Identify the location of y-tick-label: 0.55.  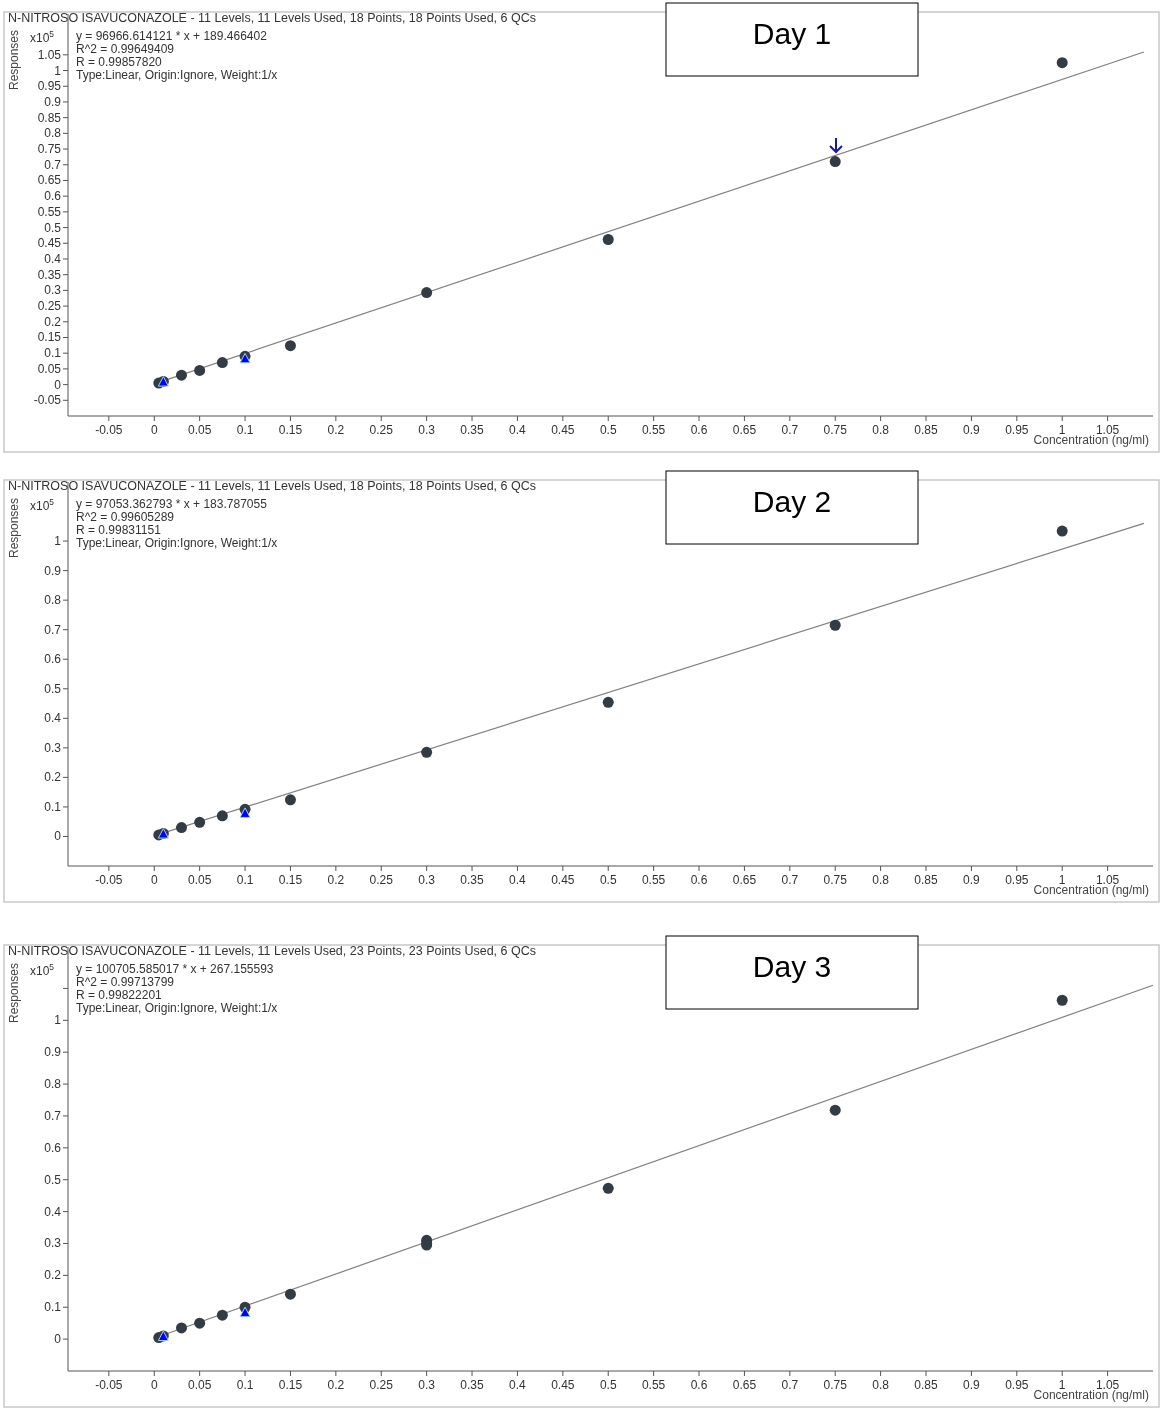
(49, 211).